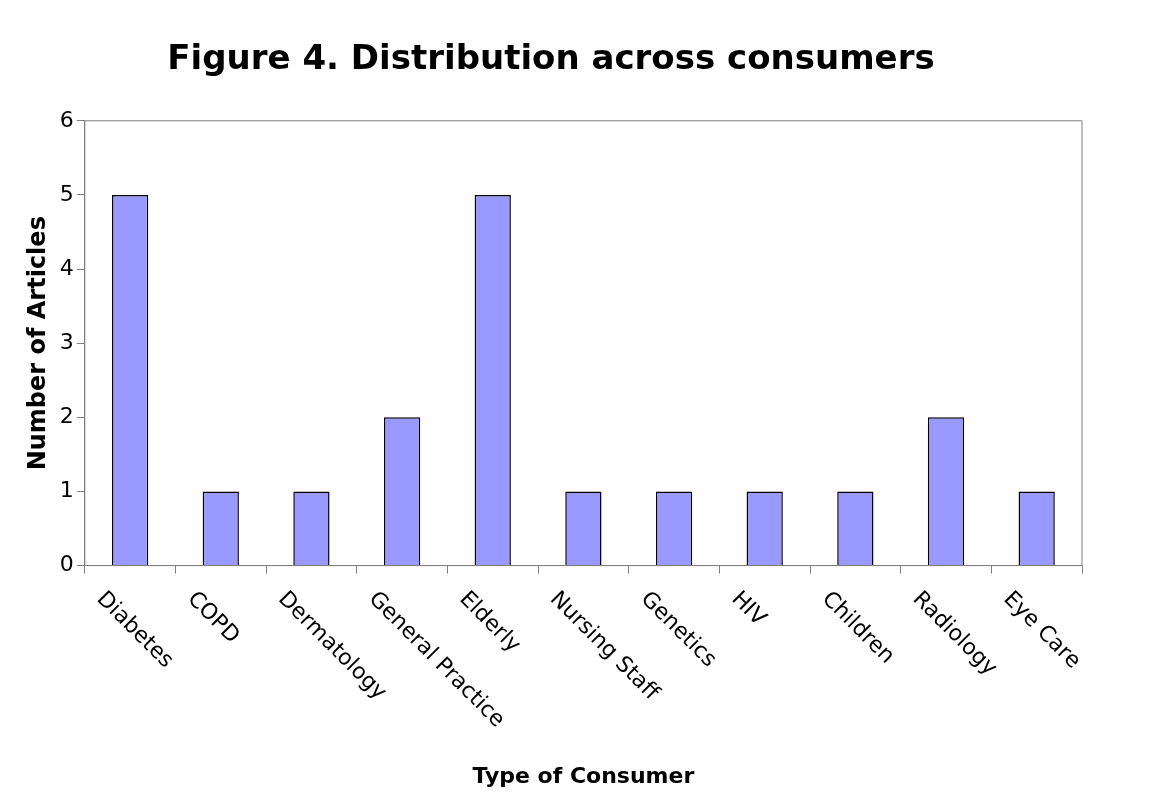 This screenshot has width=1152, height=805. Describe the element at coordinates (66, 267) in the screenshot. I see `y-tick-label: 4` at that location.